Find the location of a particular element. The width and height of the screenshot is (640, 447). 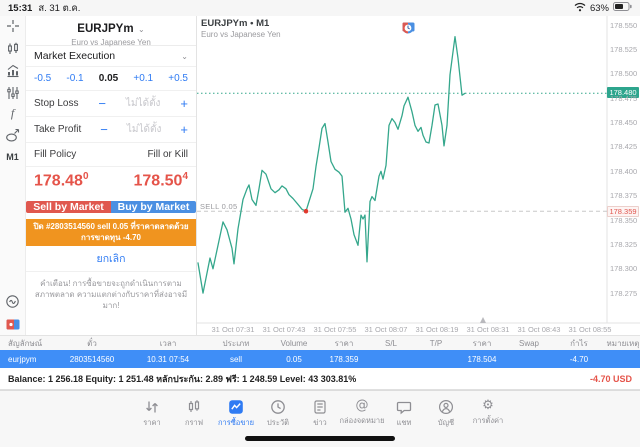

take-profit-plus-button: + is located at coordinates (184, 129).